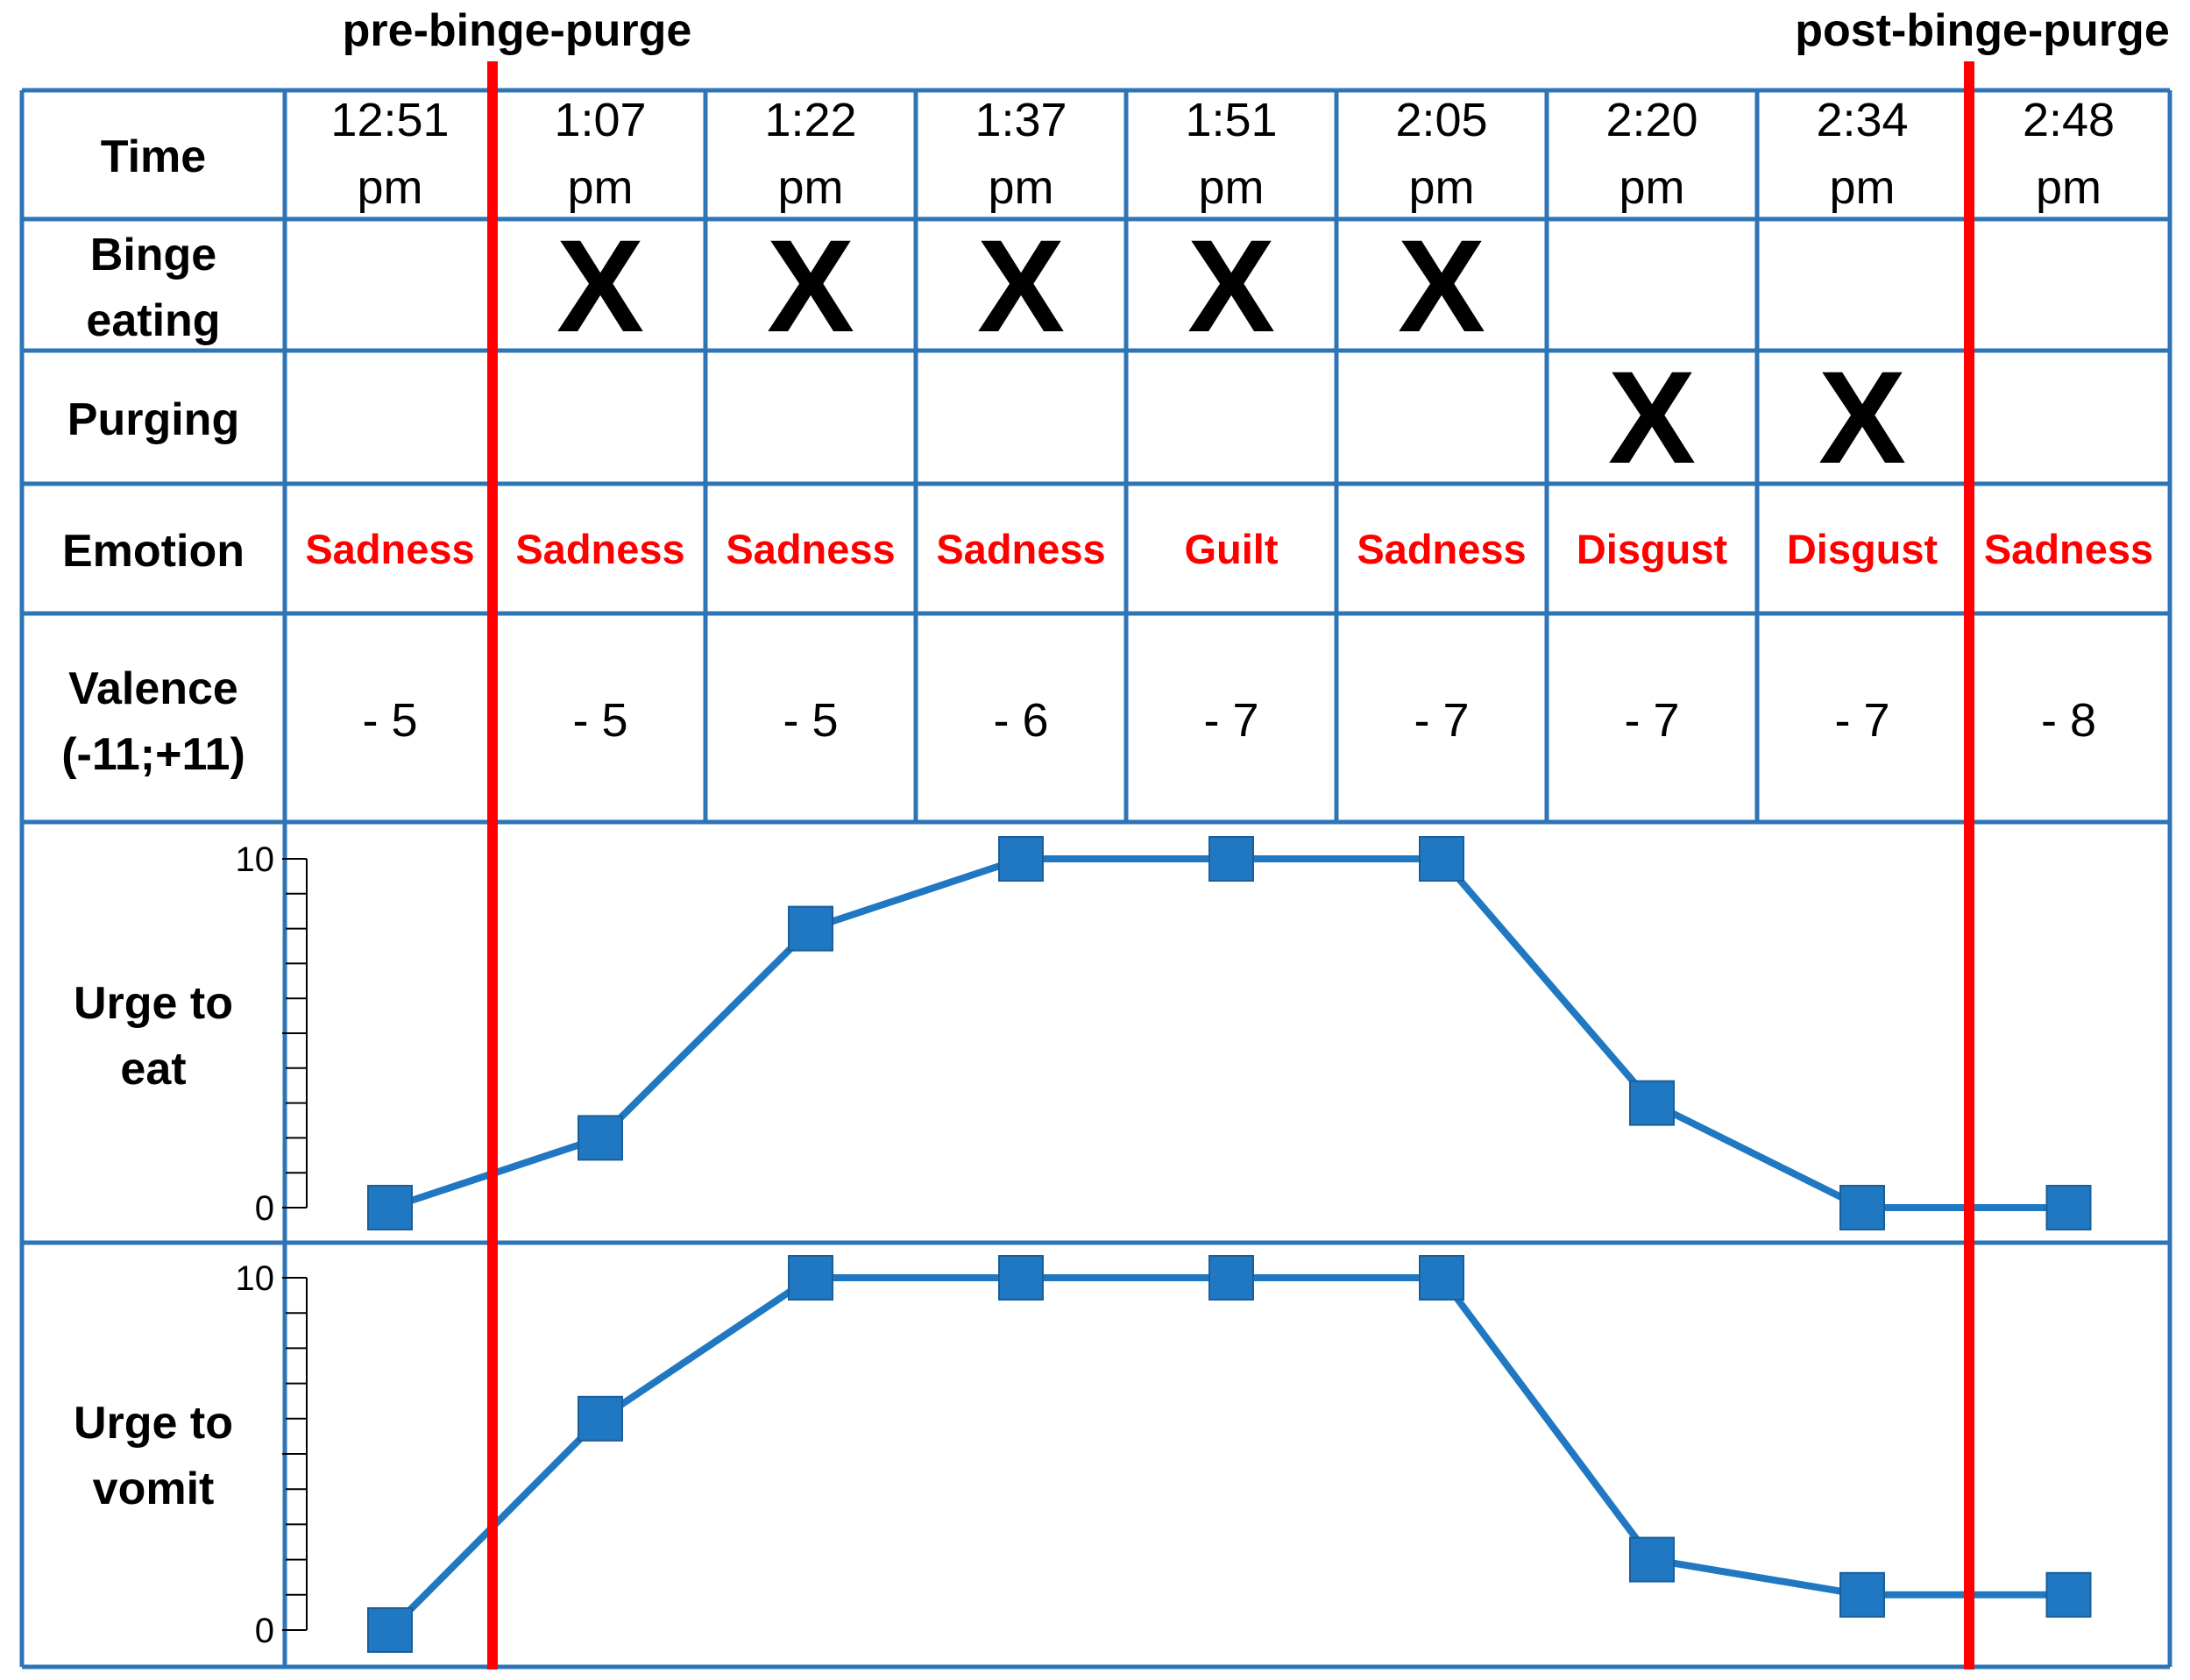 The image size is (2190, 1680). I want to click on valence-value: - 6, so click(1020, 720).